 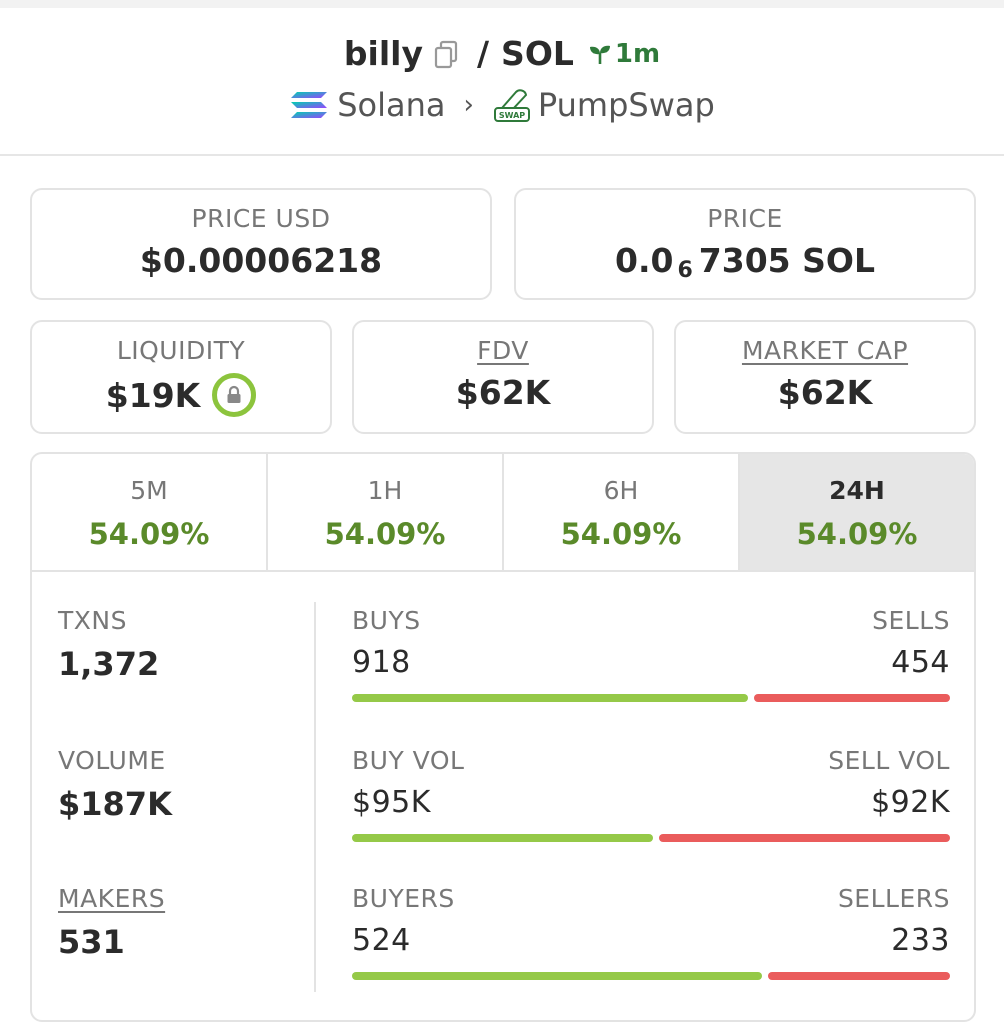 I want to click on liquidity-card: LIQUIDITY $19K, so click(x=181, y=377).